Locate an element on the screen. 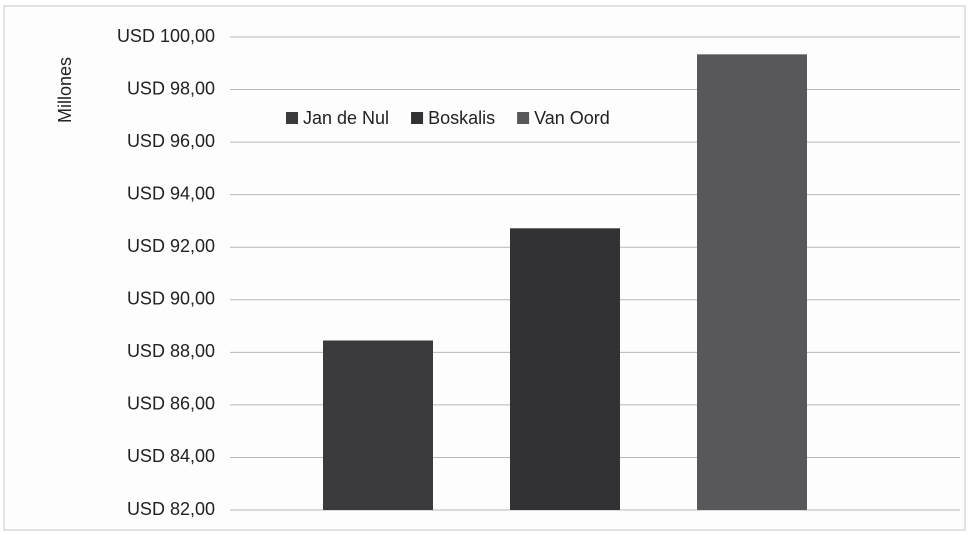 The width and height of the screenshot is (970, 535). y-tick-label: USD 86,00 is located at coordinates (171, 404).